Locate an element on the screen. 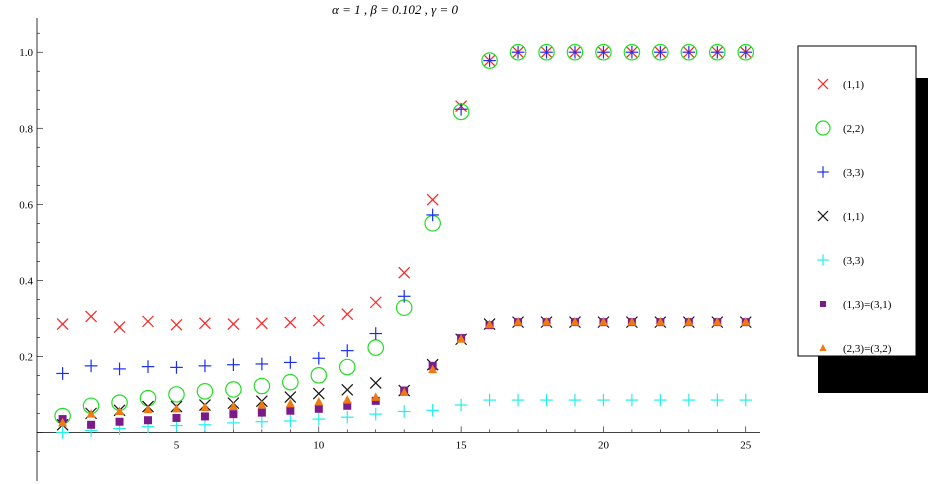 This screenshot has width=928, height=484. x-tick-label: 5 is located at coordinates (177, 445).